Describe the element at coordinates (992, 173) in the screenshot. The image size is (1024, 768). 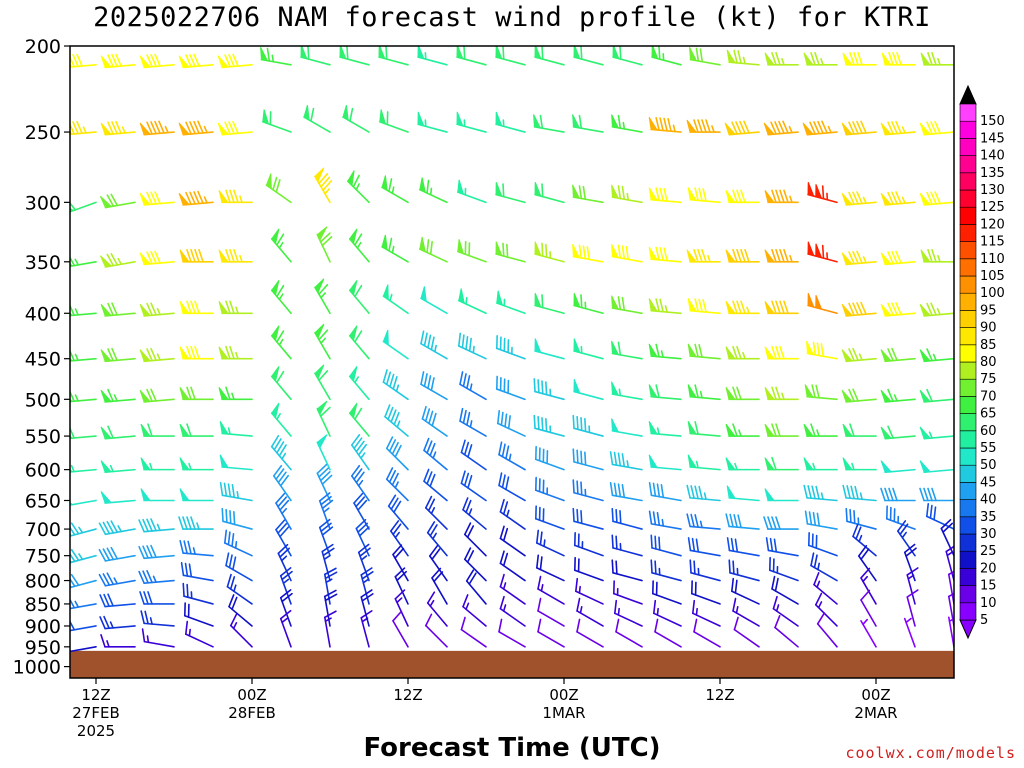
I see `colorbar-label: 135` at that location.